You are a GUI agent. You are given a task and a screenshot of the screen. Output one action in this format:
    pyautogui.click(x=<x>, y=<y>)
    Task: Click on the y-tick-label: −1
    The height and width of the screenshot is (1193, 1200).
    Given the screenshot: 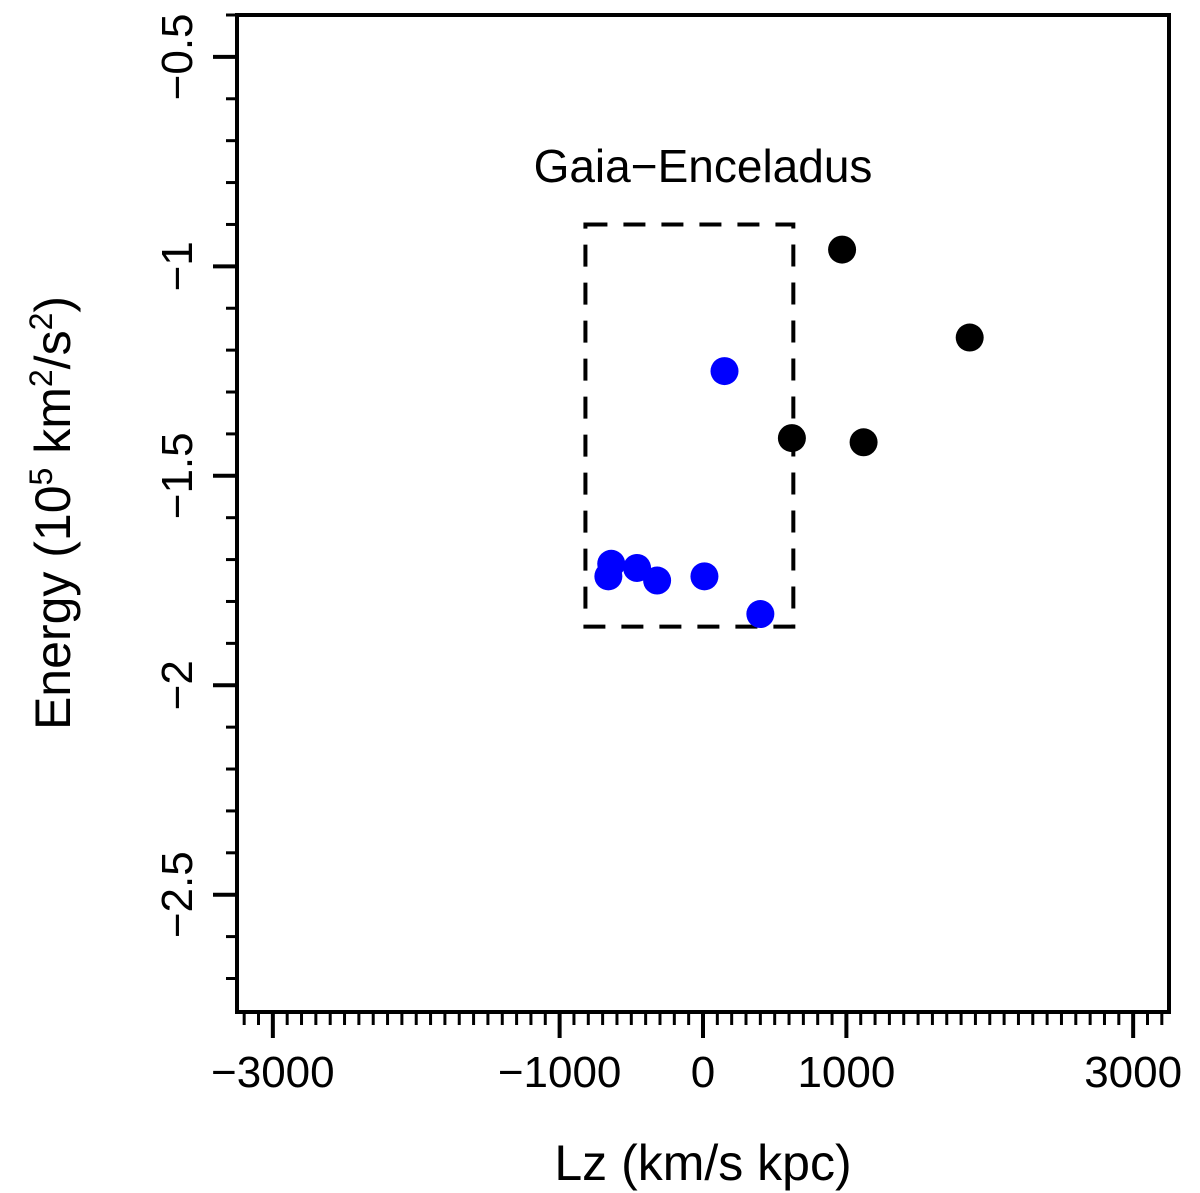 What is the action you would take?
    pyautogui.click(x=177, y=266)
    